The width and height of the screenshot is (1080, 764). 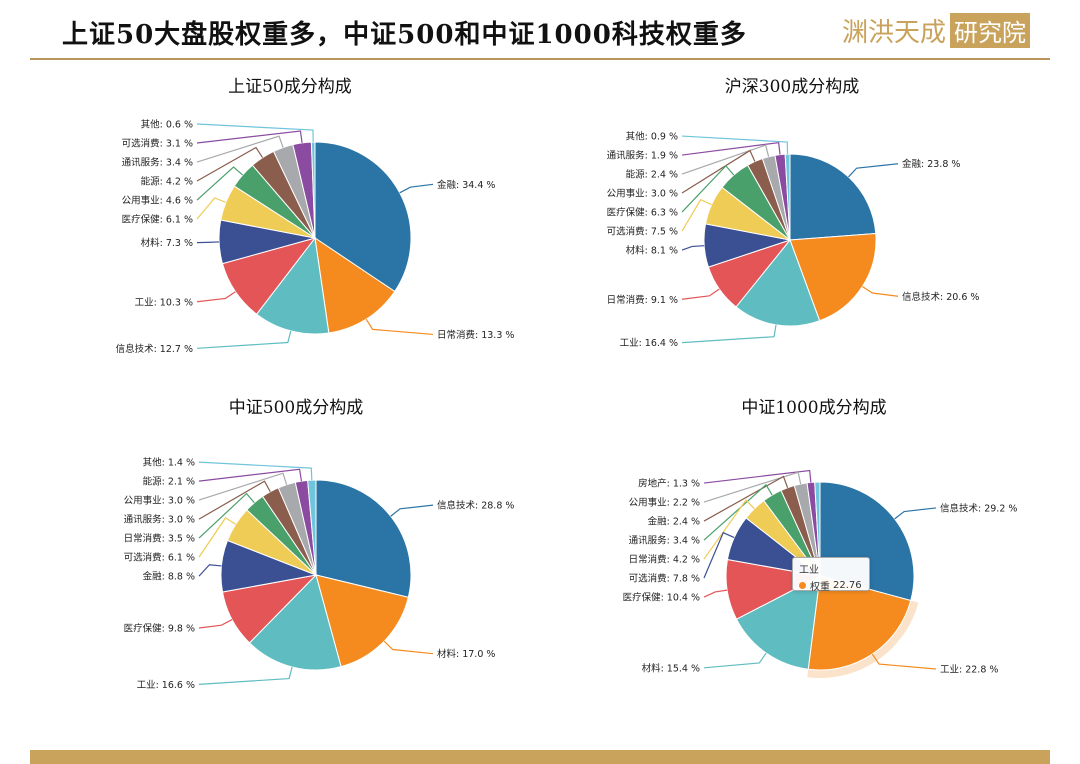 What do you see at coordinates (167, 182) in the screenshot?
I see `pie-sz50-label-7: 能源: 4.2 %` at bounding box center [167, 182].